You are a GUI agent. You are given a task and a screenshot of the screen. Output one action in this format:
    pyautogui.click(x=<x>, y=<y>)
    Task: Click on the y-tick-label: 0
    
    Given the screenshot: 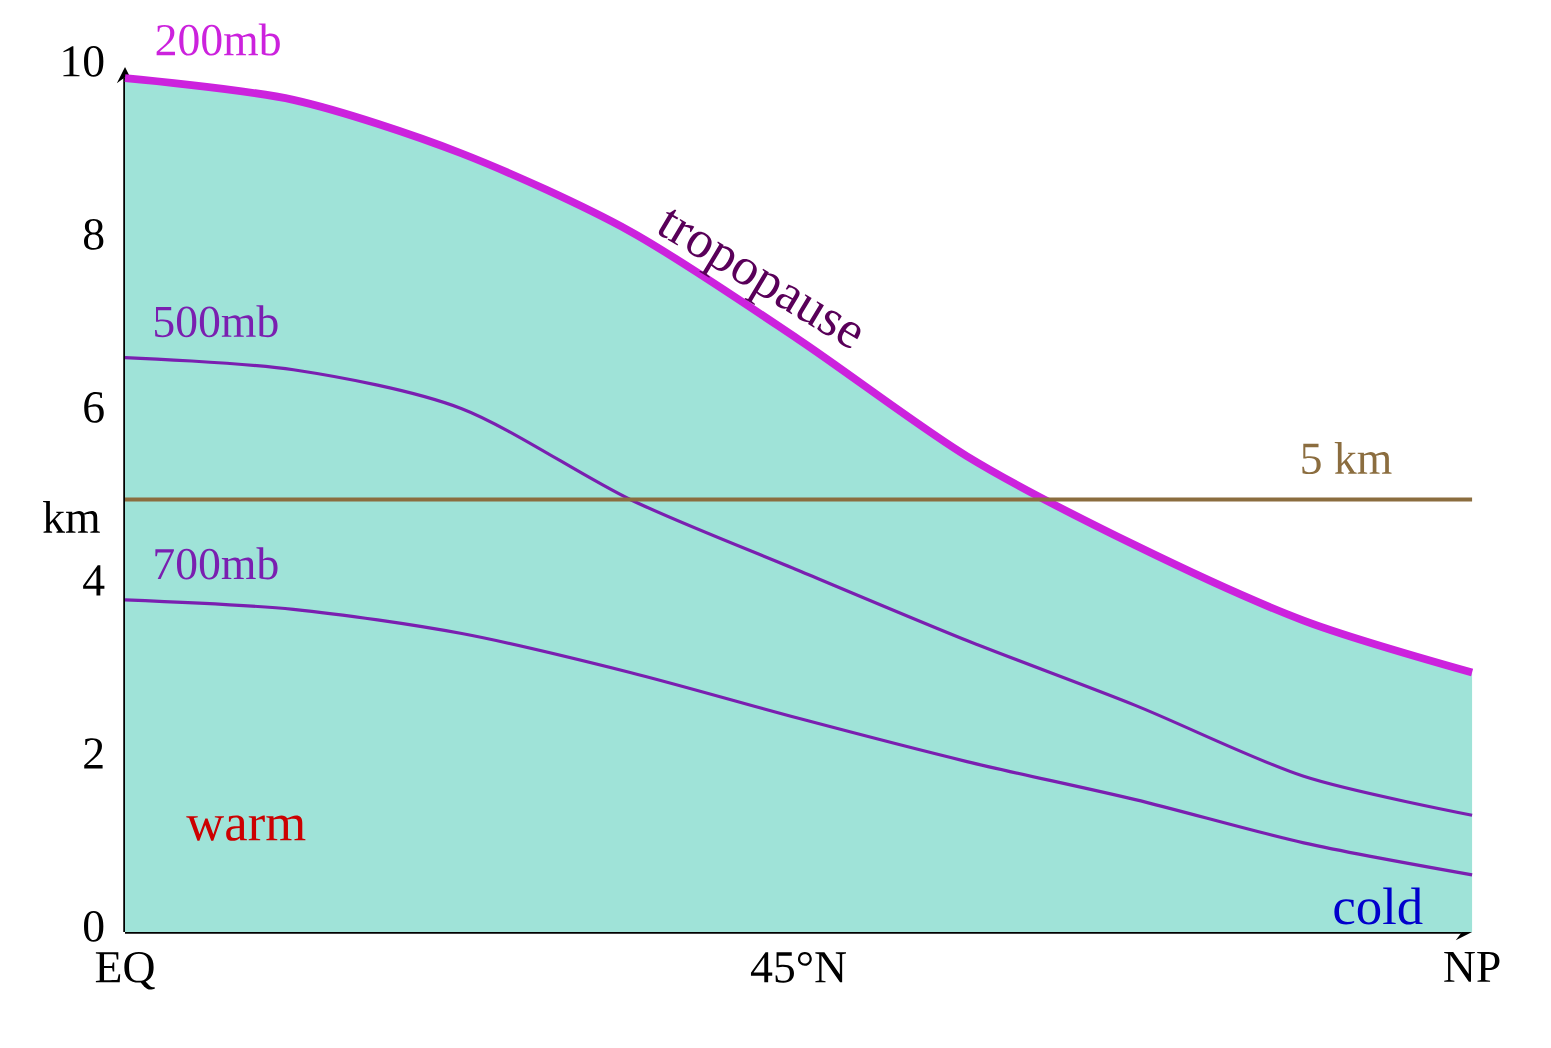 What is the action you would take?
    pyautogui.click(x=94, y=926)
    